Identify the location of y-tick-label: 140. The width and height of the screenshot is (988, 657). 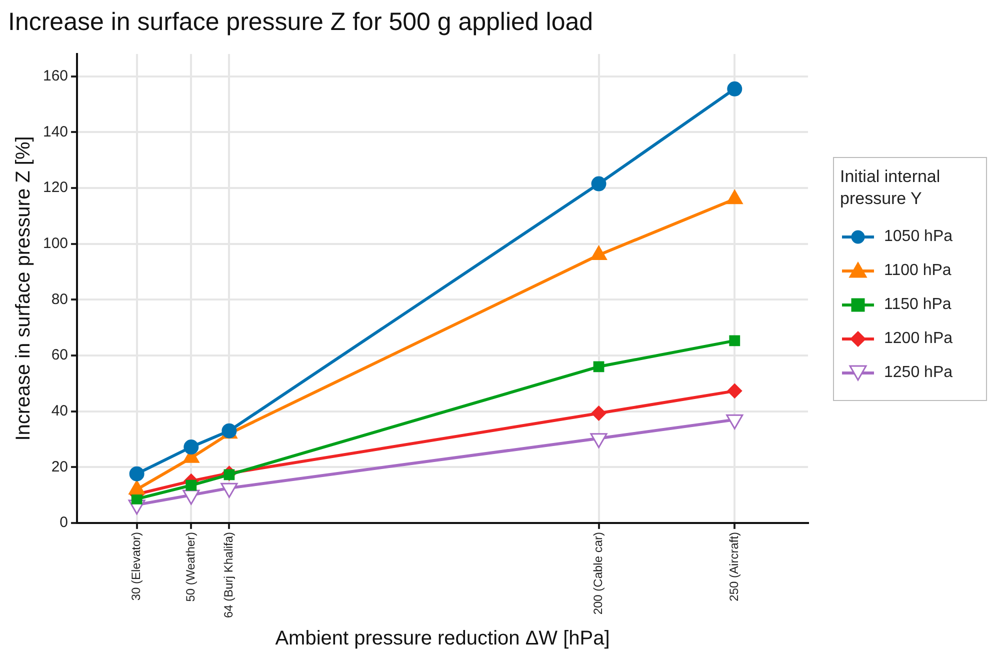
(55, 131).